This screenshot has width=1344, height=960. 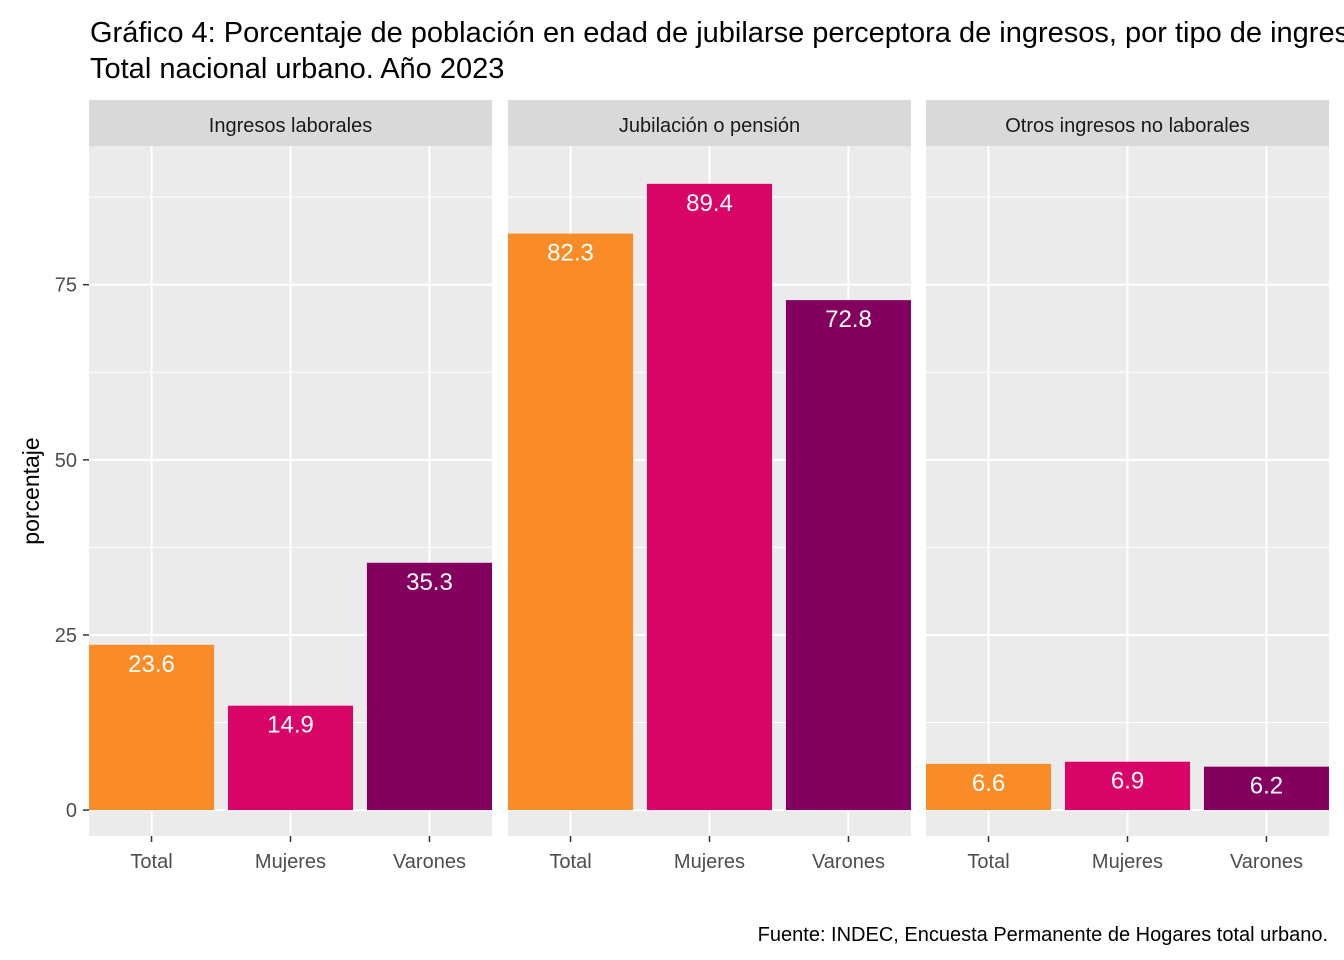 What do you see at coordinates (848, 319) in the screenshot?
I see `bar-value-label: 72.8` at bounding box center [848, 319].